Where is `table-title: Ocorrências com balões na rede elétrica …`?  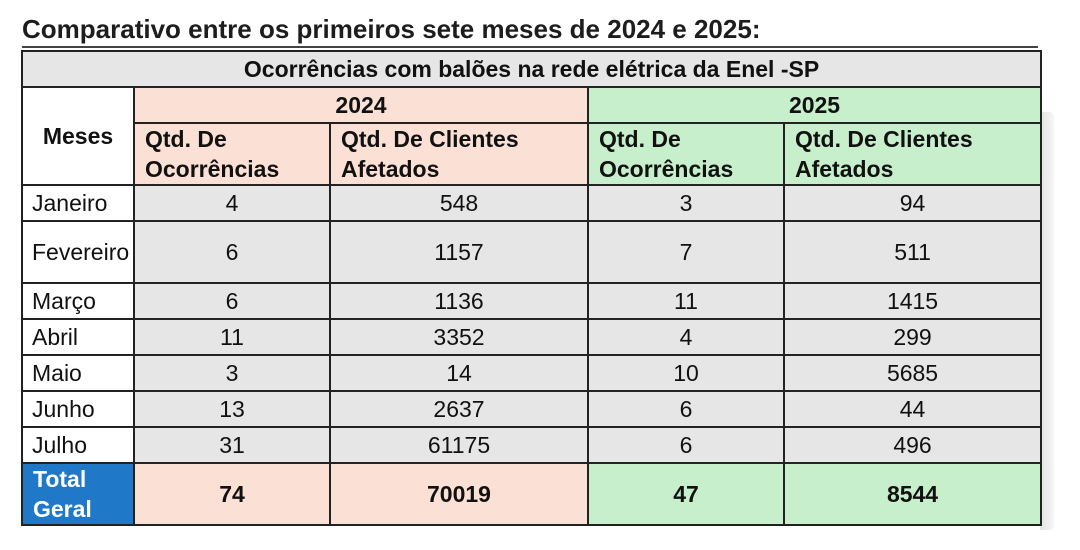 table-title: Ocorrências com balões na rede elétrica … is located at coordinates (531, 69).